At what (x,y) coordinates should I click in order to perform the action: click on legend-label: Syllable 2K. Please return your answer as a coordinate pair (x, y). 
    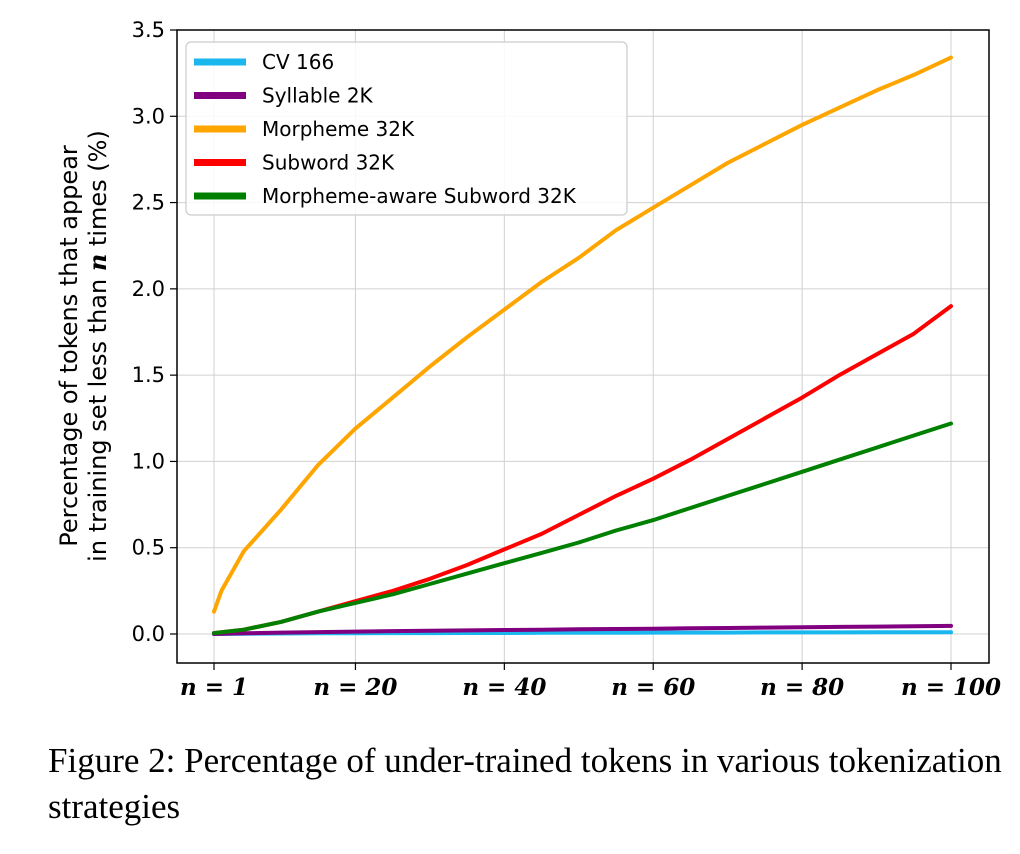
    Looking at the image, I should click on (318, 96).